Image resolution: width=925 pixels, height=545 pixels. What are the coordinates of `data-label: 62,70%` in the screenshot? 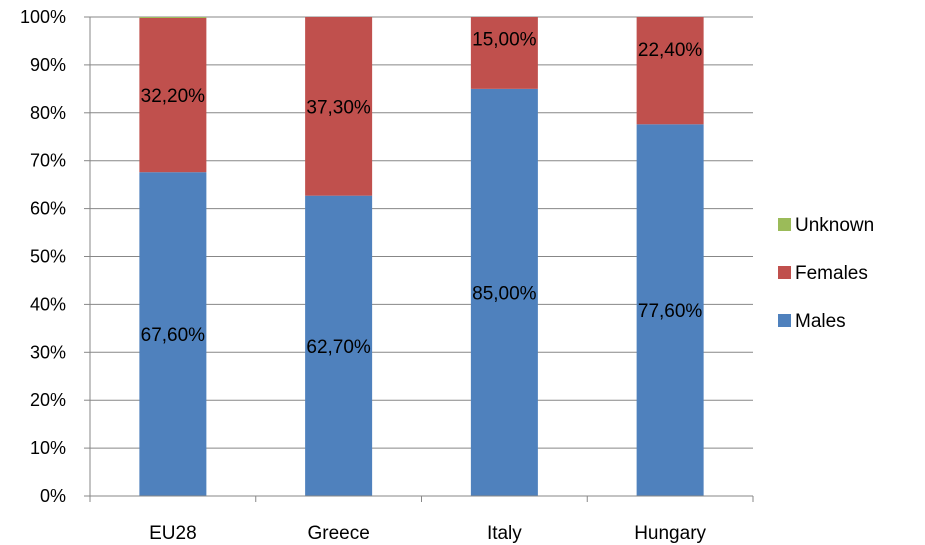 It's located at (338, 347).